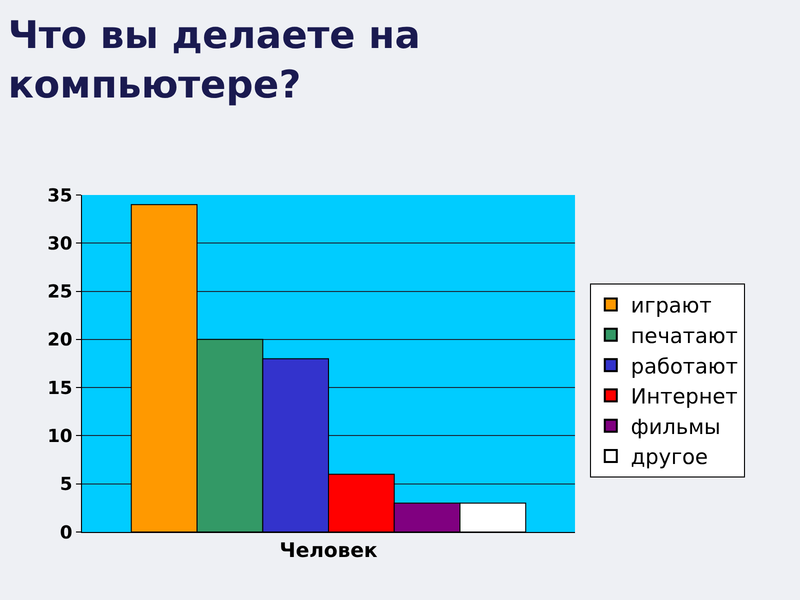 This screenshot has width=800, height=600. Describe the element at coordinates (684, 366) in the screenshot. I see `legend-label: работают` at that location.